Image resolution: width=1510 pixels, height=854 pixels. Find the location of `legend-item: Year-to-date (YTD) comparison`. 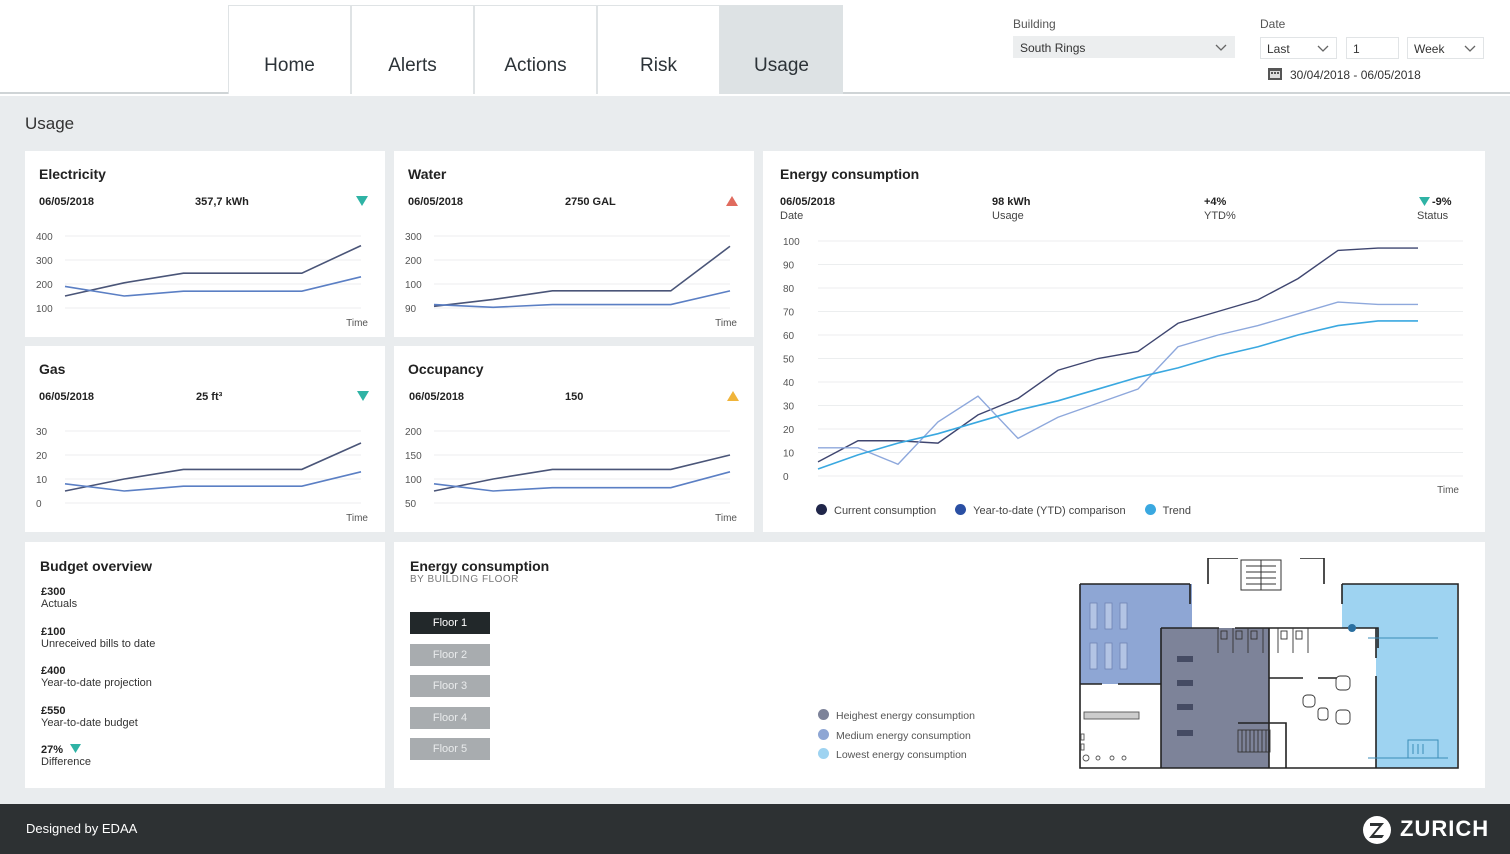

legend-item: Year-to-date (YTD) comparison is located at coordinates (1040, 510).